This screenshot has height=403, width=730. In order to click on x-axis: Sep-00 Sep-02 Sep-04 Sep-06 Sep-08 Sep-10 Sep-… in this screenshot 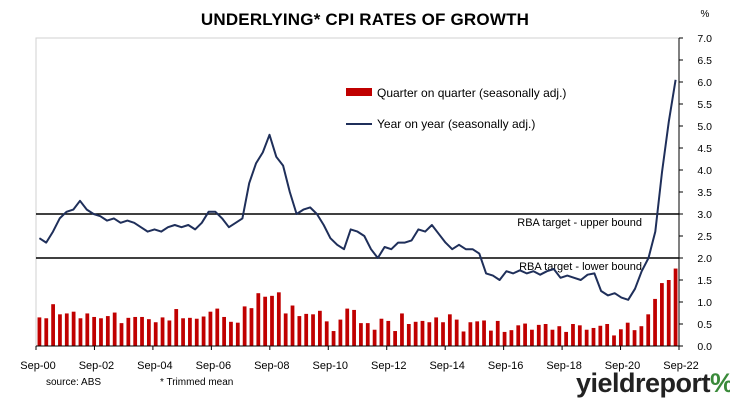, I will do `click(359, 358)`.